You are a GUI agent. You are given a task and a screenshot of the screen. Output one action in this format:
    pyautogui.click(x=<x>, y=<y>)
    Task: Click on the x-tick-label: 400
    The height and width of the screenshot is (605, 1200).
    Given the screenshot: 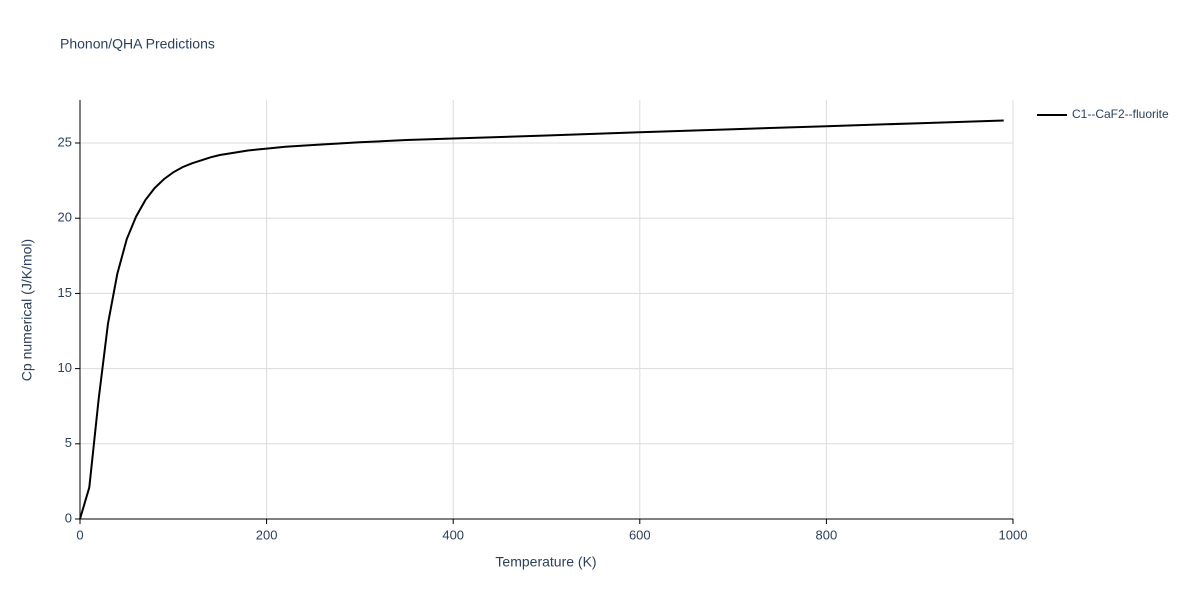 What is the action you would take?
    pyautogui.click(x=453, y=534)
    